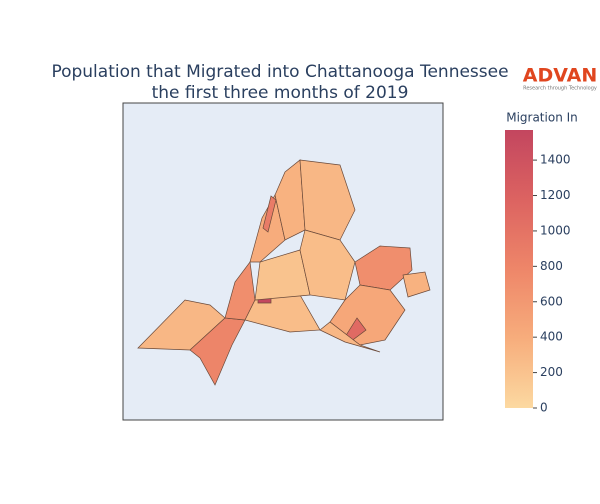 The height and width of the screenshot is (504, 600). I want to click on logo: ADVAN, so click(560, 76).